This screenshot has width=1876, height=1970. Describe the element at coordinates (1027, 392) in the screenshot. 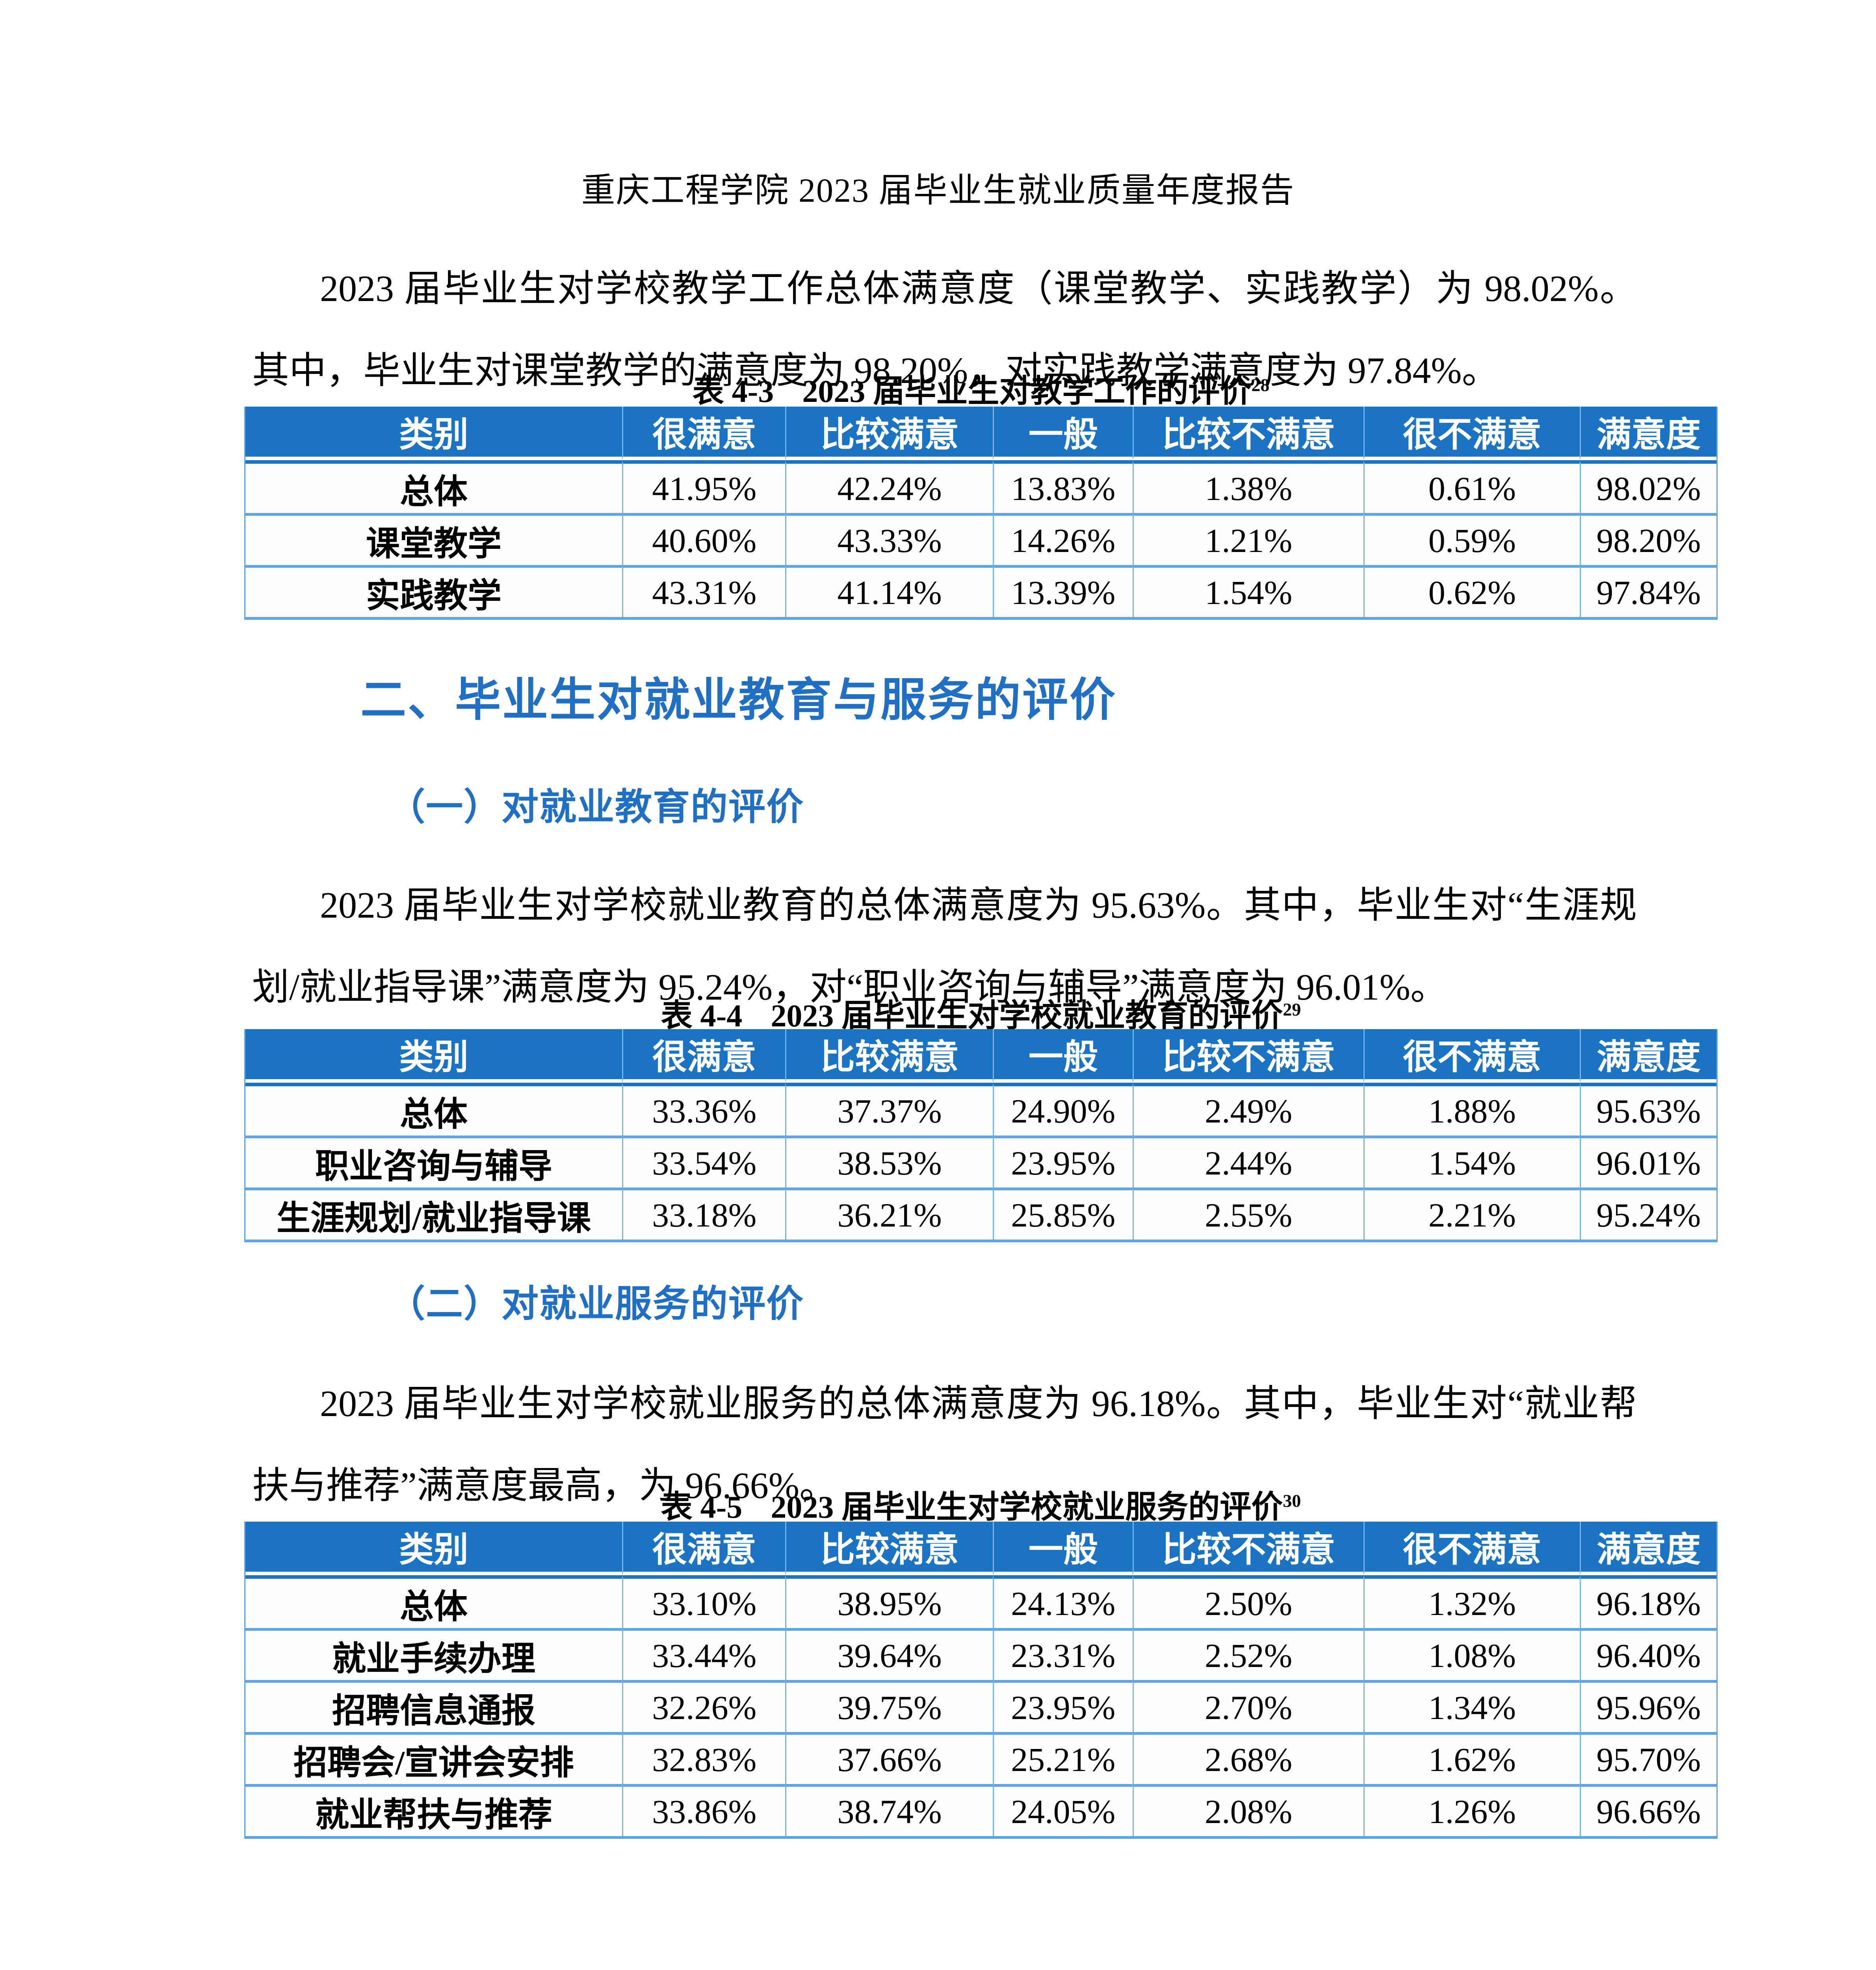

I see `table-caption-title: 2023 届毕业生对教学工作的评价` at that location.